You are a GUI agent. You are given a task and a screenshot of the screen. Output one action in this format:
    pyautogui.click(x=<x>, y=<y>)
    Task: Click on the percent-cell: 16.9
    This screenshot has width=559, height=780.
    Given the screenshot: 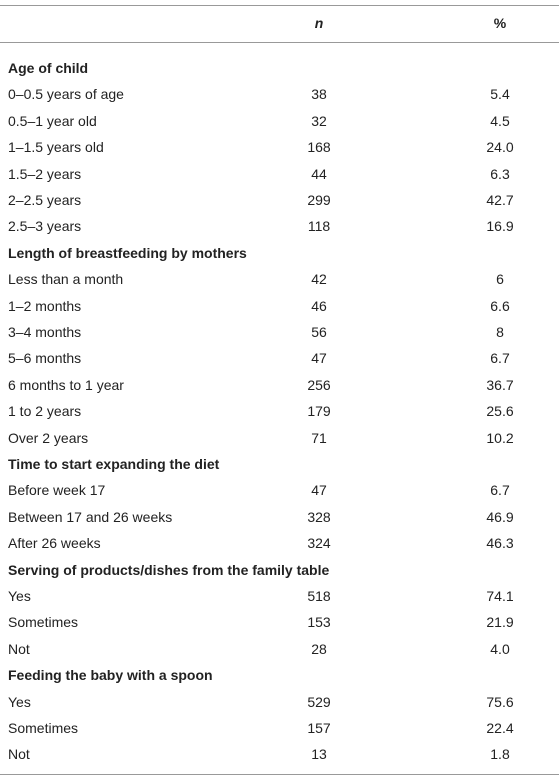 What is the action you would take?
    pyautogui.click(x=500, y=226)
    